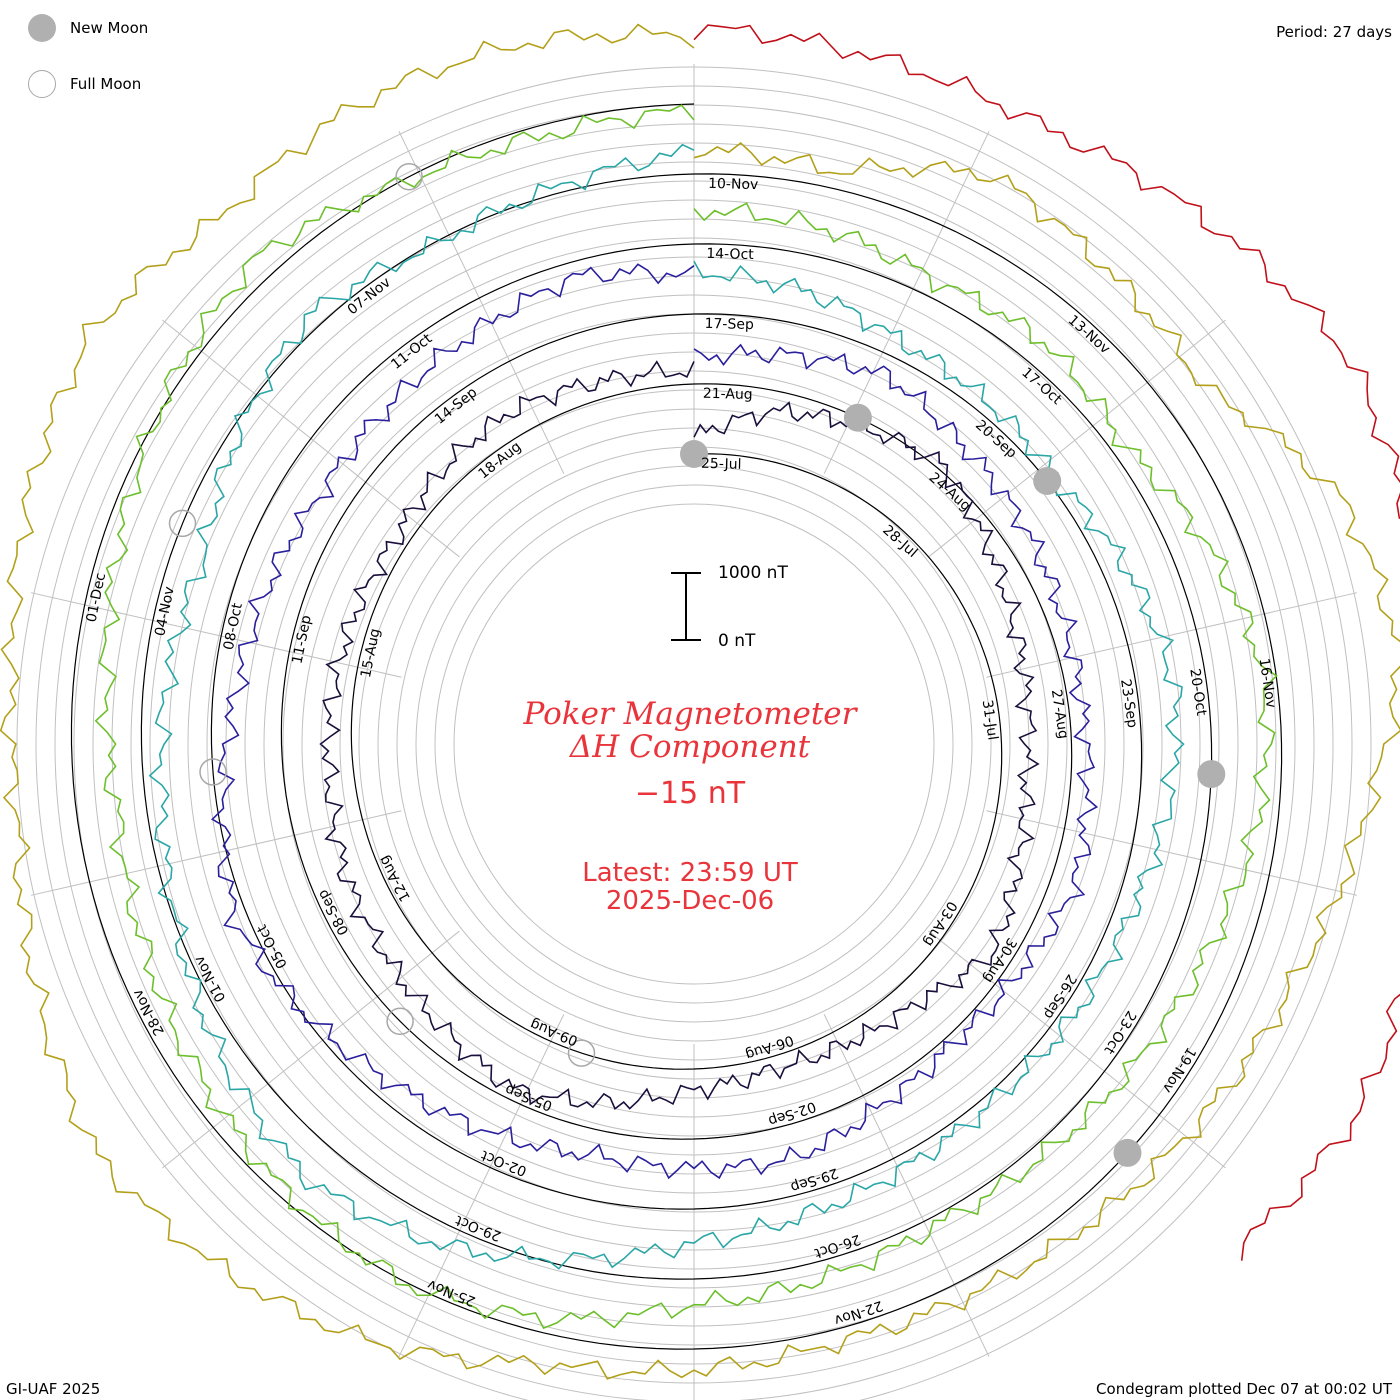 The image size is (1400, 1400). Describe the element at coordinates (1128, 703) in the screenshot. I see `date-label: 23-Sep` at that location.